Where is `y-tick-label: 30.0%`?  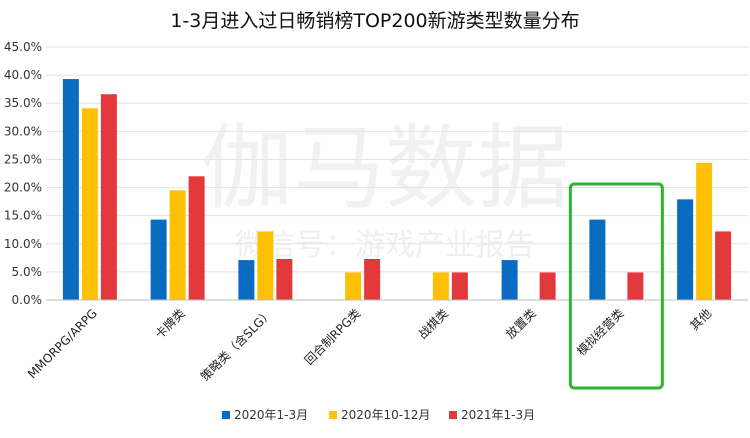
y-tick-label: 30.0% is located at coordinates (23, 131).